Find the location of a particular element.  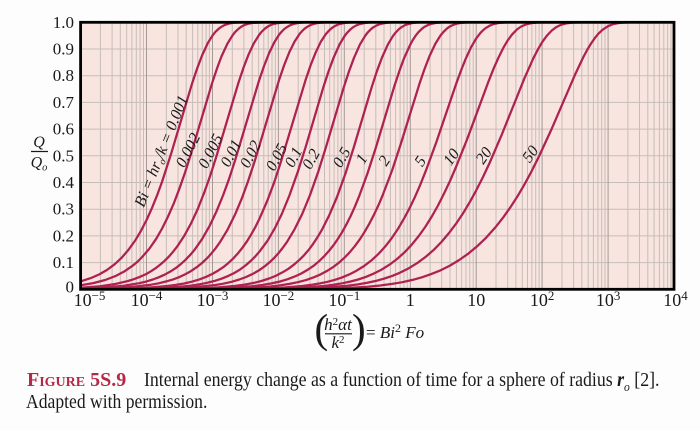

svg-text: 10⁻⁵ is located at coordinates (90, 299).